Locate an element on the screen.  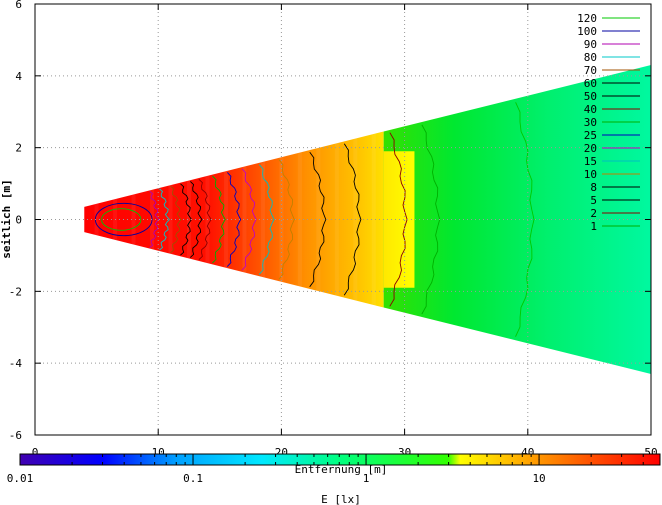
y-tick-label: -6 is located at coordinates (15, 435).